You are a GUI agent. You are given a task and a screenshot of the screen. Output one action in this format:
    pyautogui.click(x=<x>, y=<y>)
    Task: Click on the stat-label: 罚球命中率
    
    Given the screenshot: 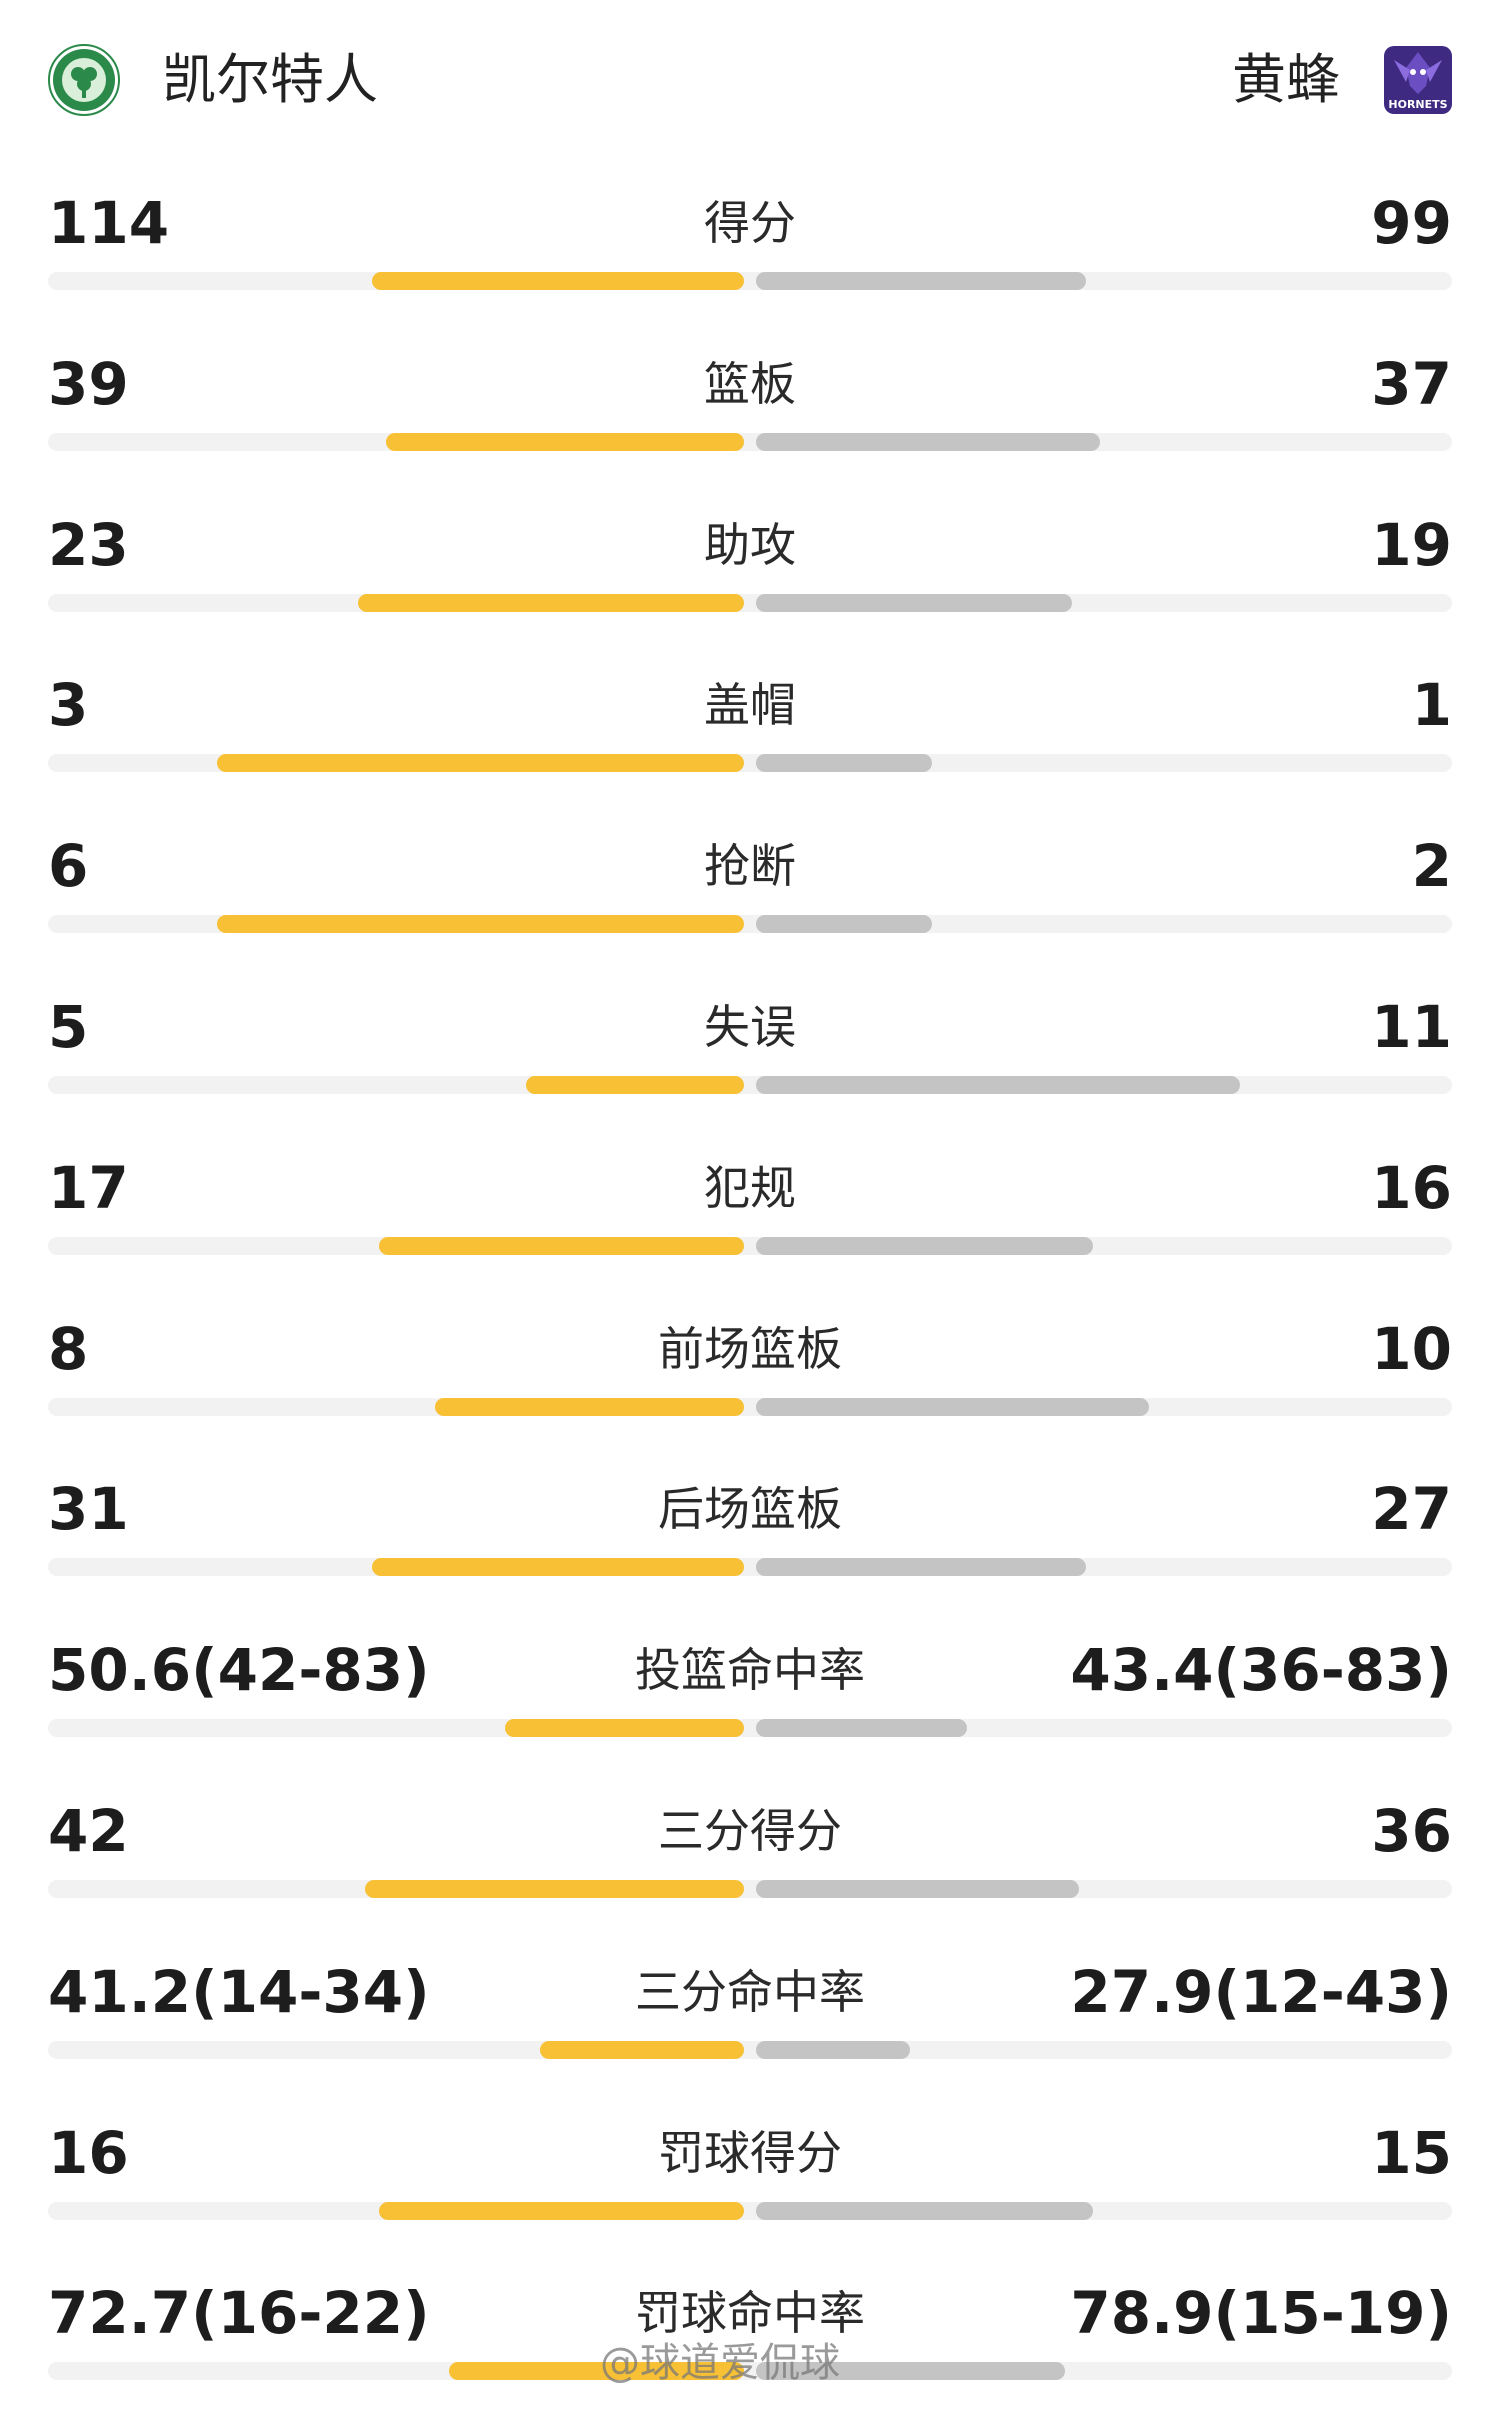 What is the action you would take?
    pyautogui.click(x=750, y=2313)
    